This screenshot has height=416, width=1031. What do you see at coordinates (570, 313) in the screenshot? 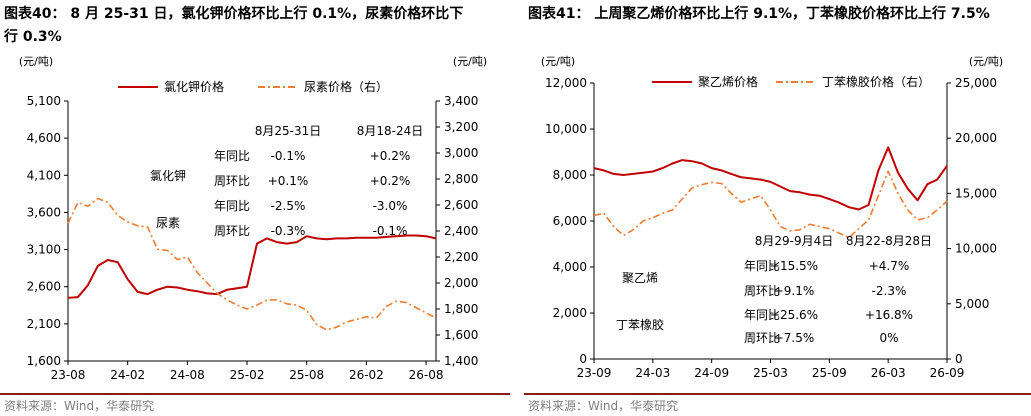
I see `left-tick-label: 2,000` at bounding box center [570, 313].